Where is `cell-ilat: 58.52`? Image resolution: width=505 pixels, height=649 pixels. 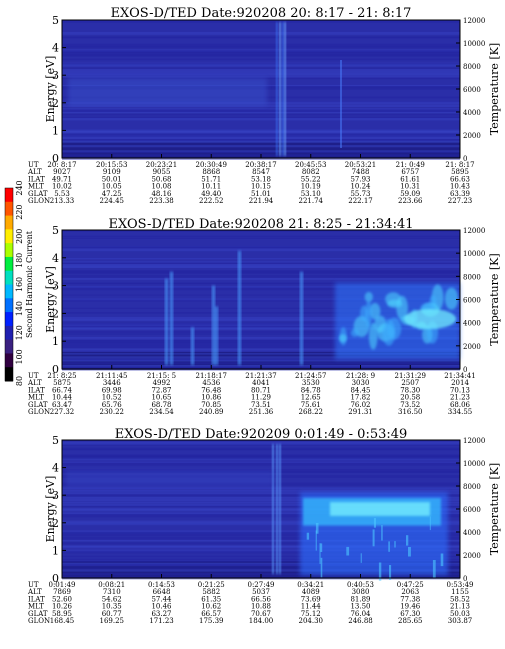
cell-ilat: 58.52 is located at coordinates (460, 599).